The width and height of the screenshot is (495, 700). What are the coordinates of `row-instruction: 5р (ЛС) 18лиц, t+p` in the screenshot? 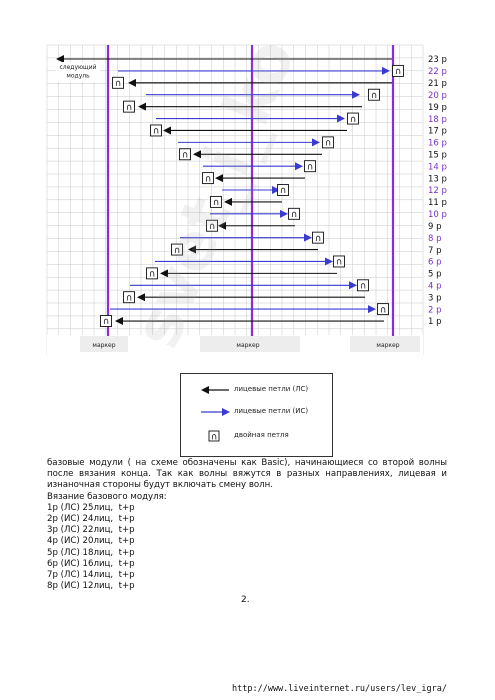 It's located at (91, 552).